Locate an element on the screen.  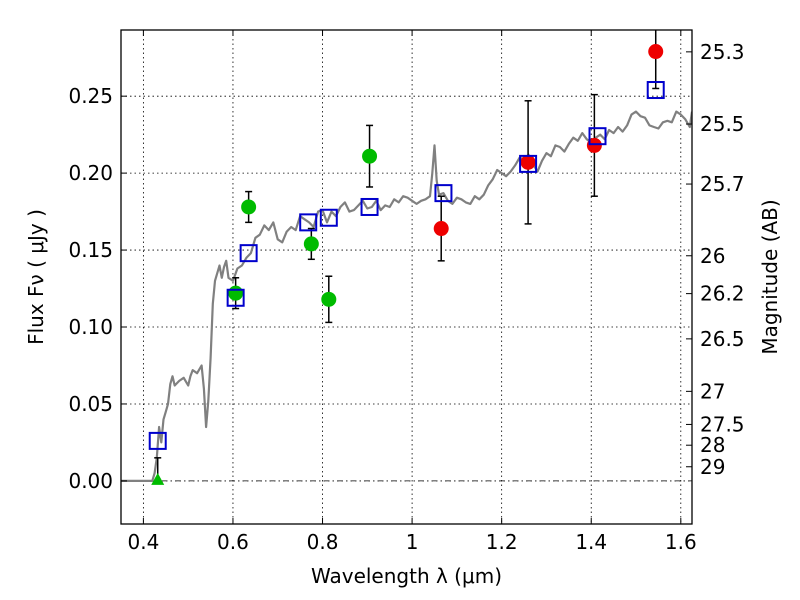
x-tick-label: 0.6 is located at coordinates (233, 542).